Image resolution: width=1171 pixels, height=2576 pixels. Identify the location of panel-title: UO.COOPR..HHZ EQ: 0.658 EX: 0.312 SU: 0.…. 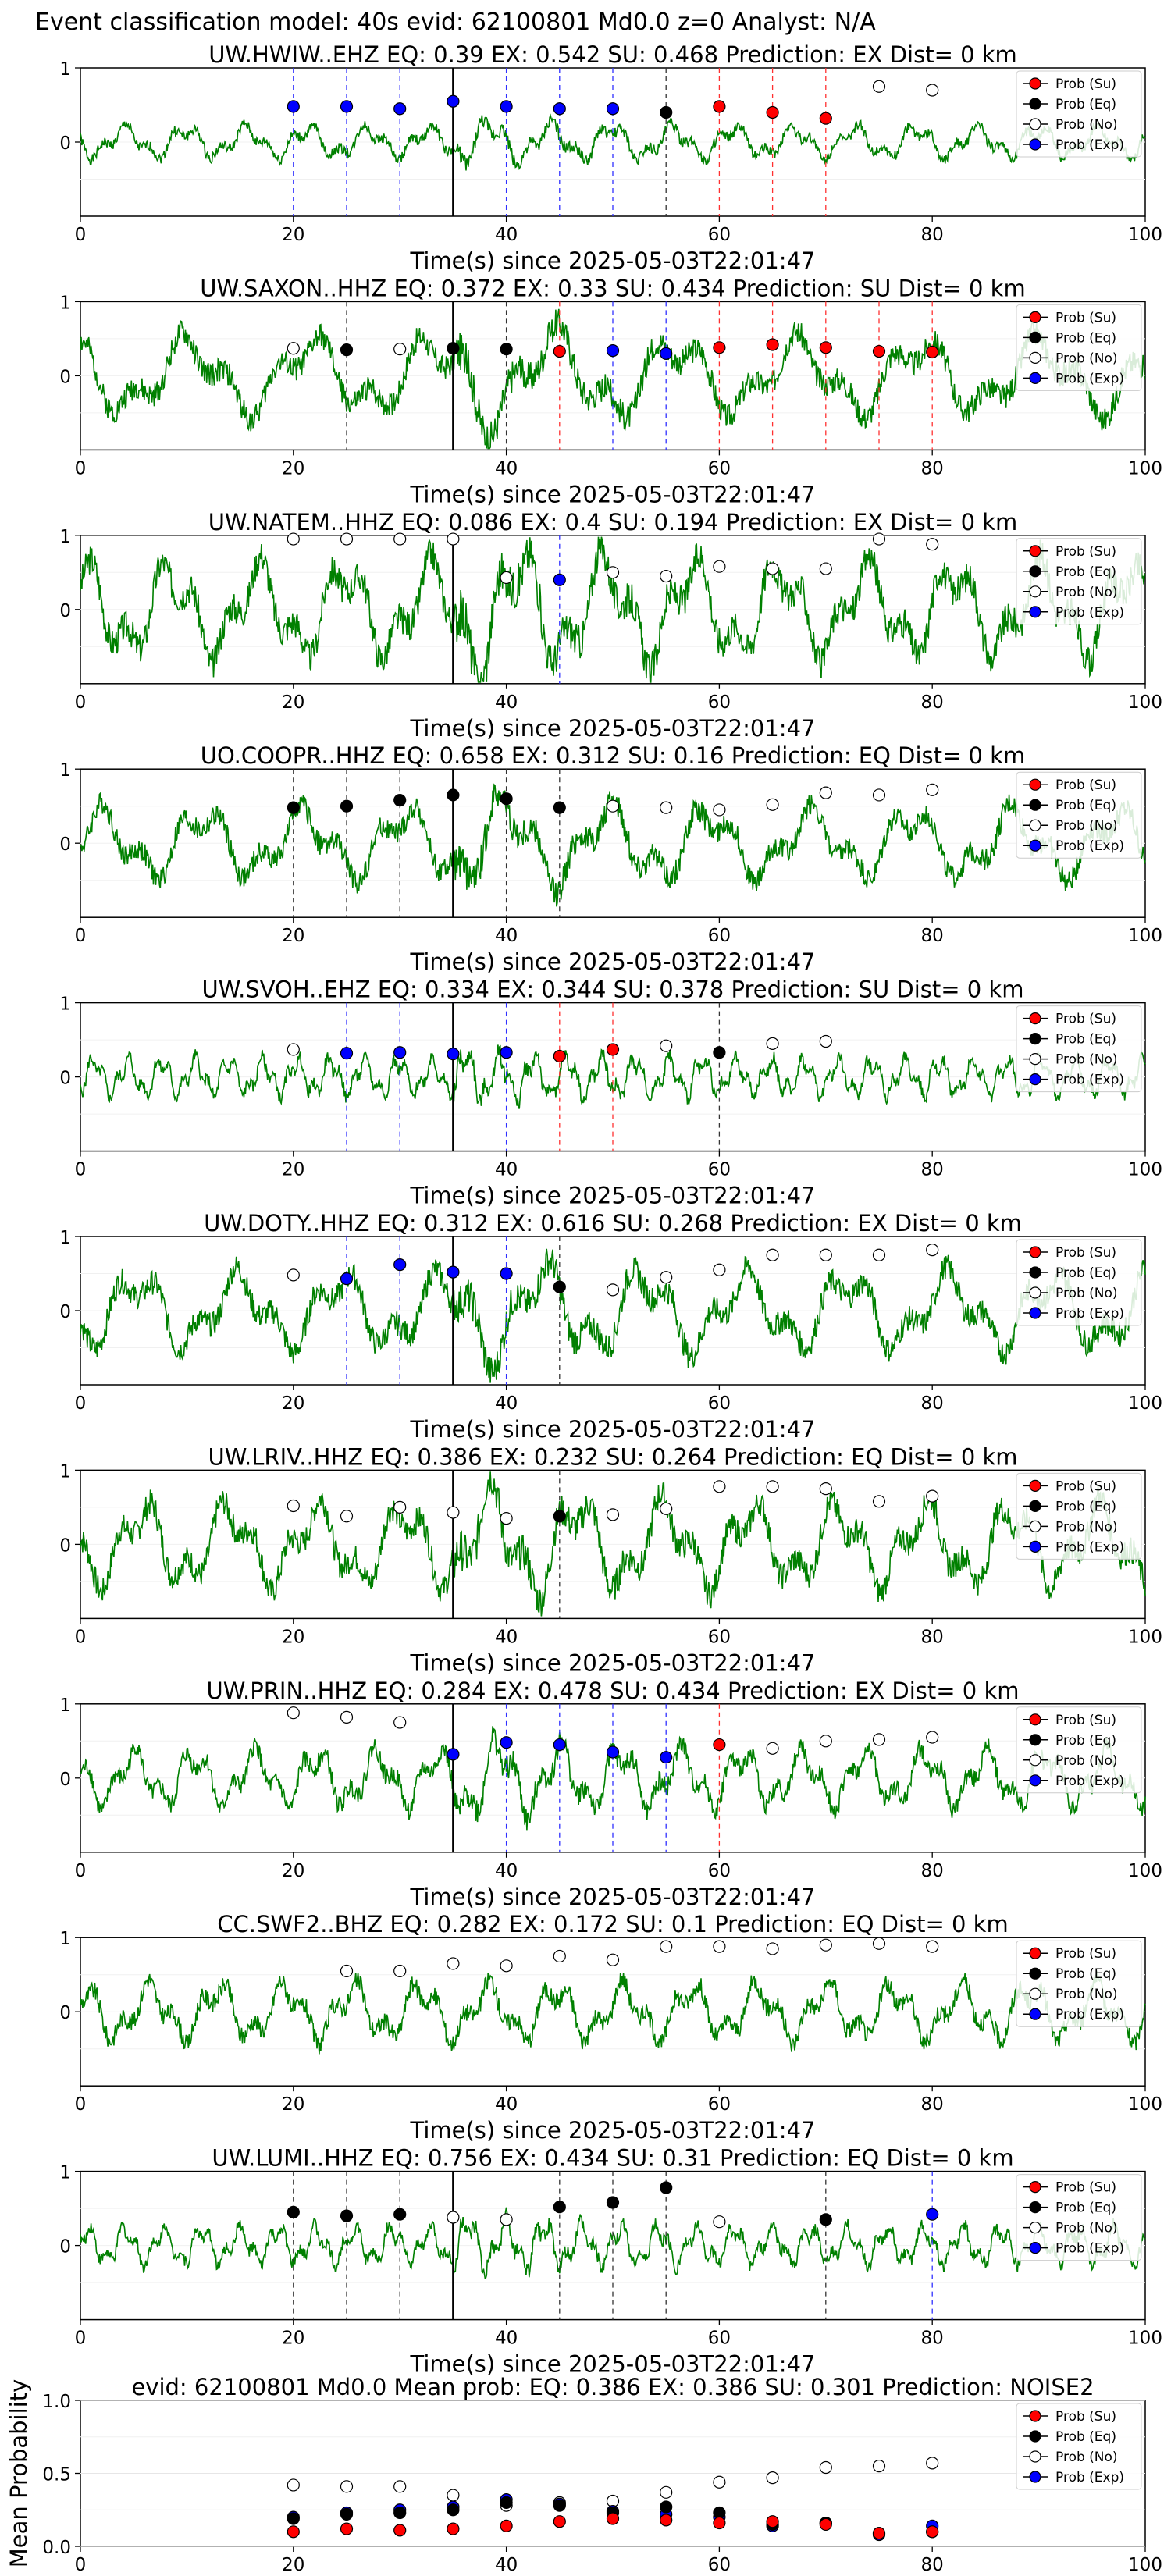
(613, 755).